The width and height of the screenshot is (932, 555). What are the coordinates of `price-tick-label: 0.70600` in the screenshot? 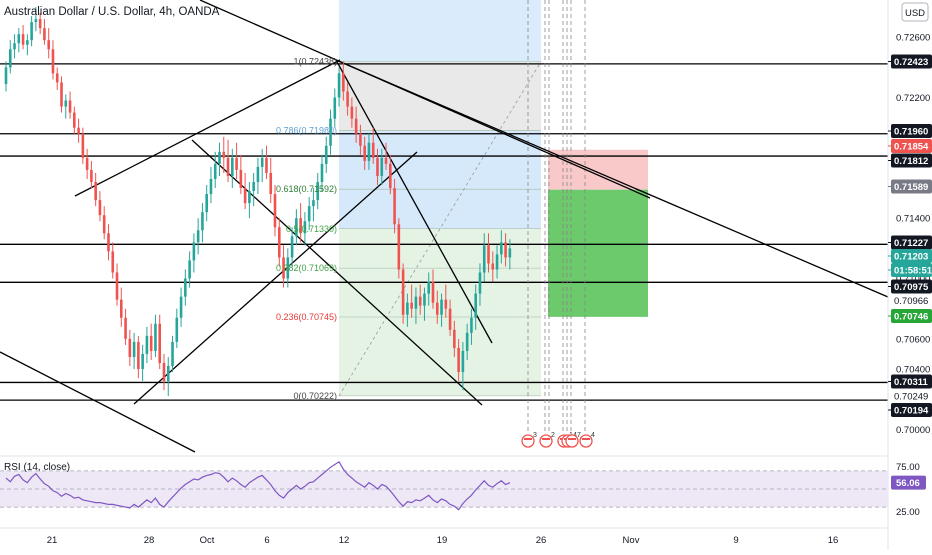 It's located at (913, 339).